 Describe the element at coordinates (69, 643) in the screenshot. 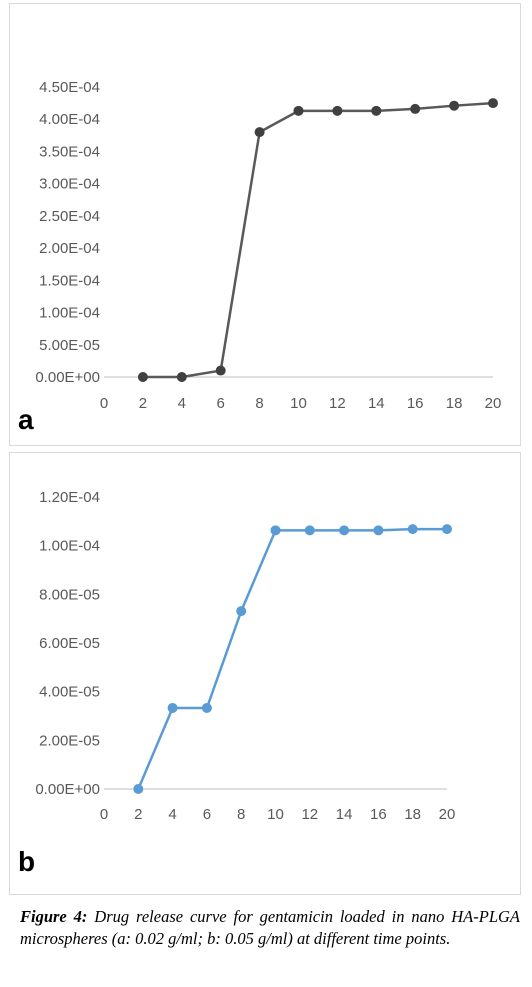

I see `y-tick-label: 6.00E-05` at that location.